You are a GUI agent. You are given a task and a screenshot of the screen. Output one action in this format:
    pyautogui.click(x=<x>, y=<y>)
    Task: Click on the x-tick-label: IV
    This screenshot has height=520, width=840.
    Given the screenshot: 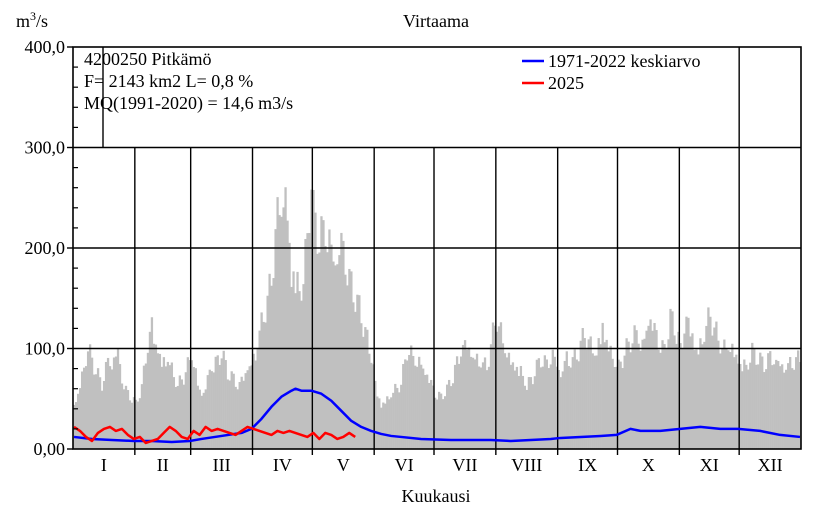 What is the action you would take?
    pyautogui.click(x=282, y=465)
    